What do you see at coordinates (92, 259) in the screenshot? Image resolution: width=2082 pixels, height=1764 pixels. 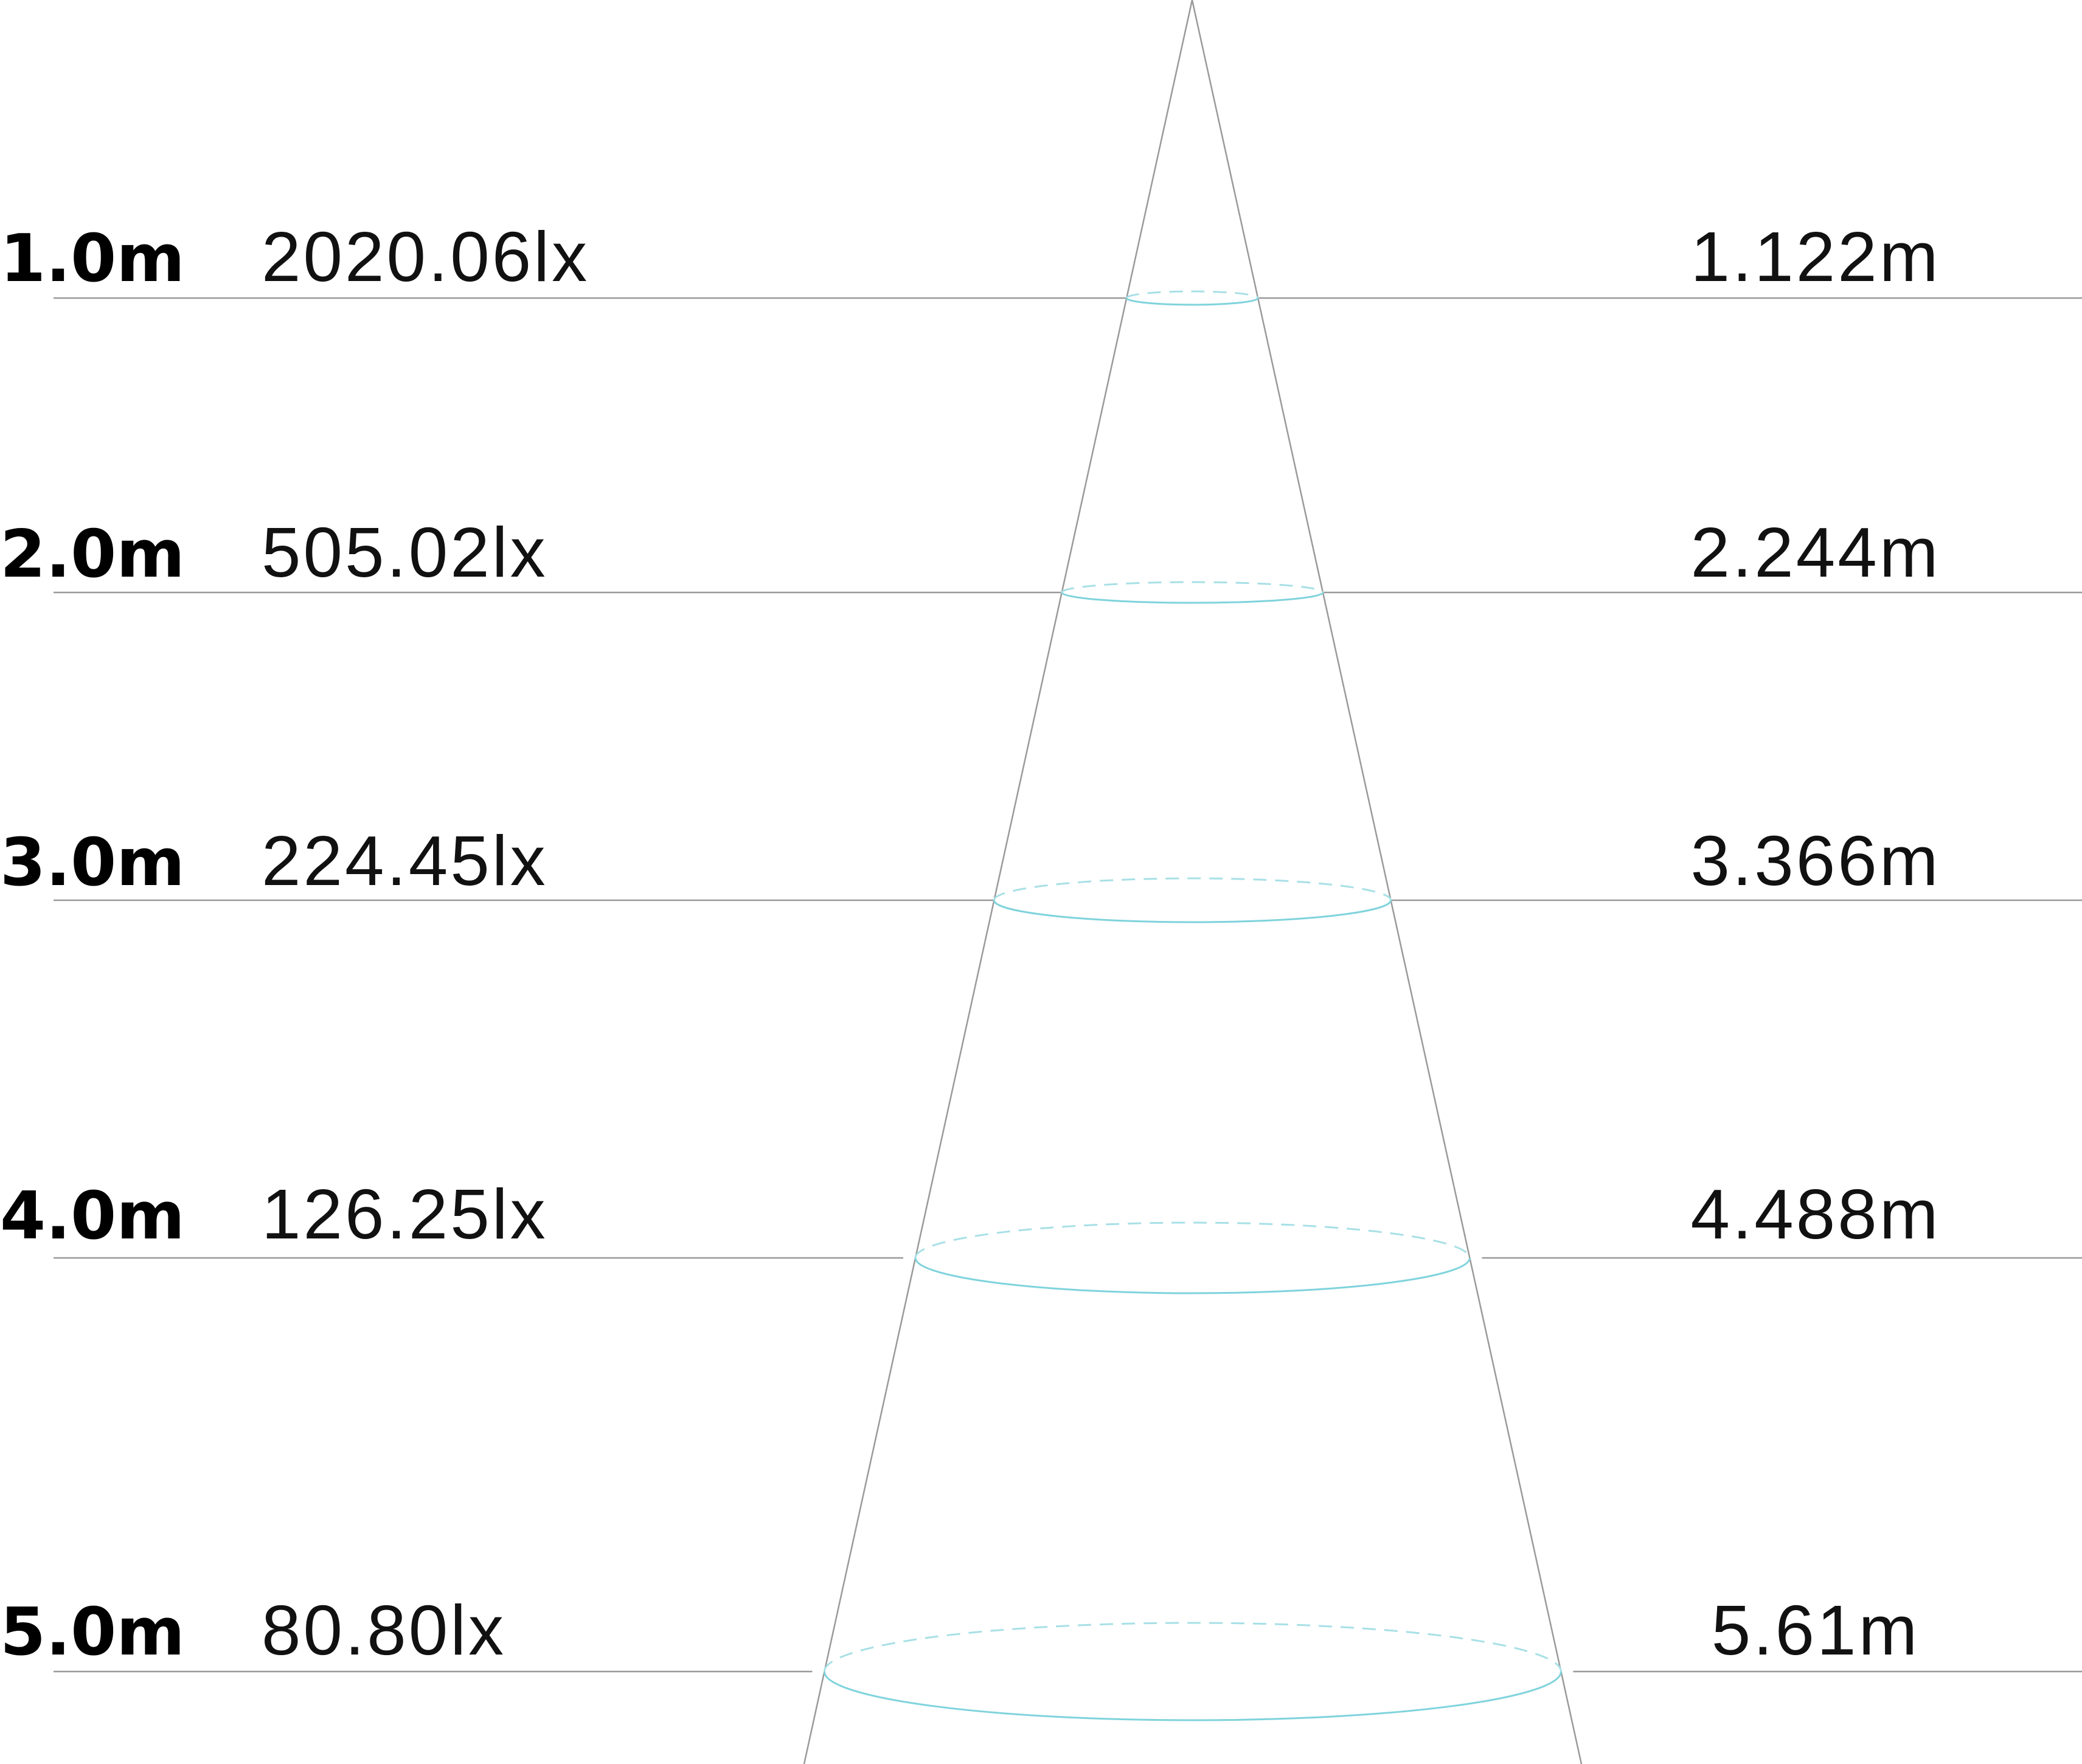 I see `distance-label: 1.0m` at bounding box center [92, 259].